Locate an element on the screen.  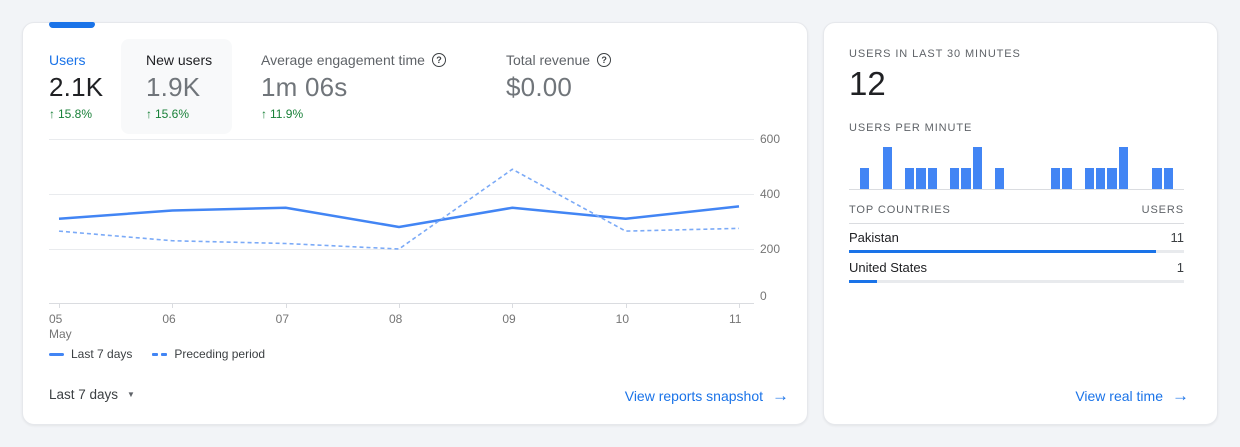
chart-legend: Last 7 days Preceding period is located at coordinates (157, 354).